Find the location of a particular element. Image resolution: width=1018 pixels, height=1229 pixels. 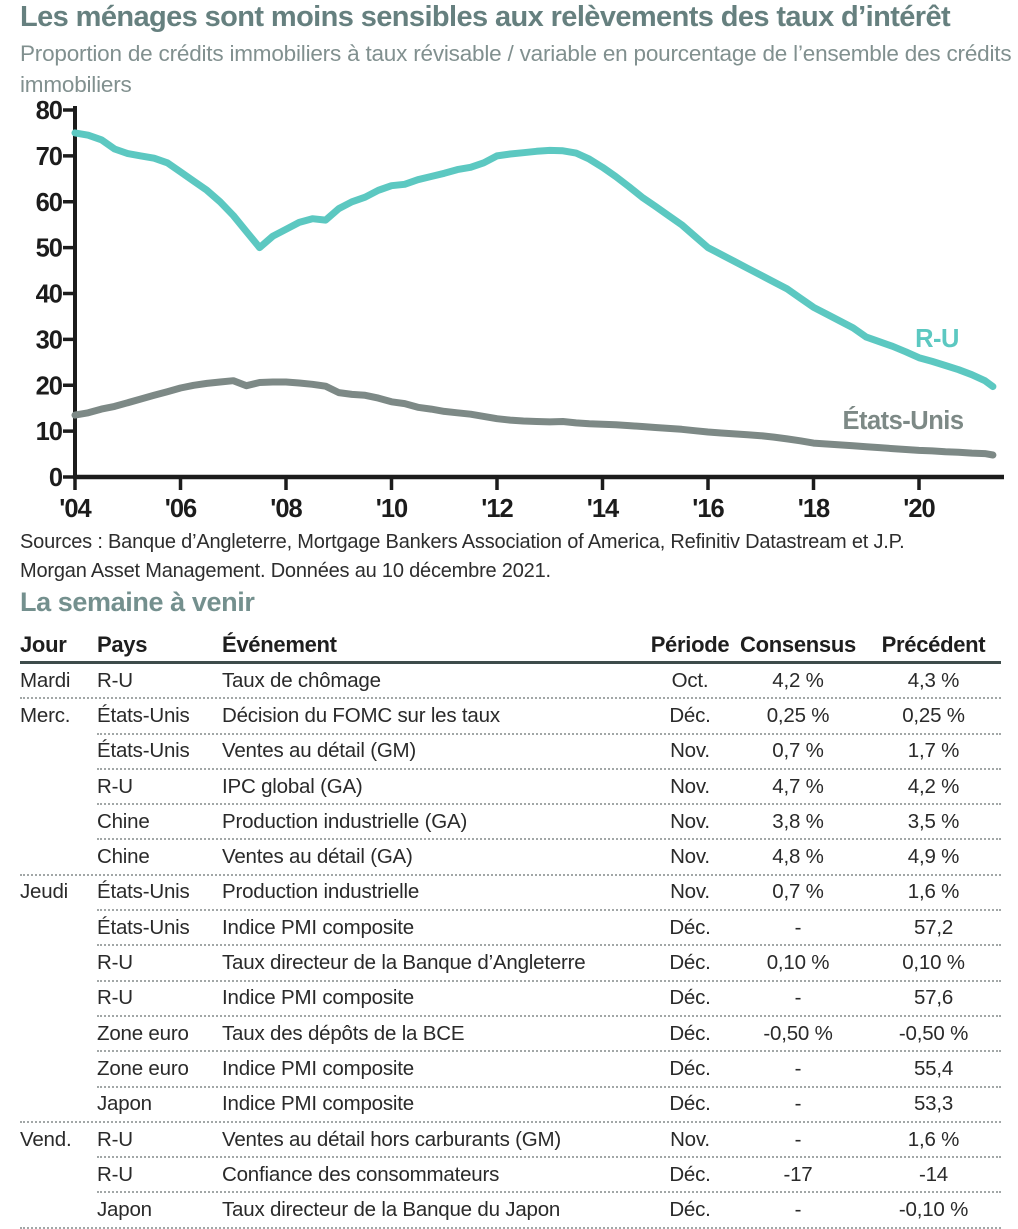

cell-evenement: Ventes au détail (GM) is located at coordinates (319, 751).